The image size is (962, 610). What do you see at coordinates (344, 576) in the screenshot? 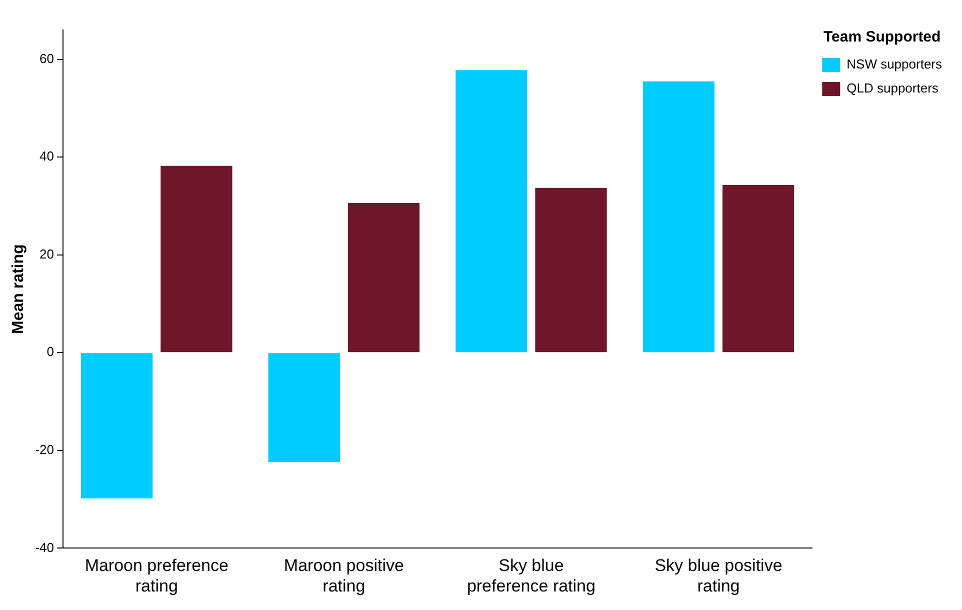
I see `x-tick-label: Maroon positive rating` at bounding box center [344, 576].